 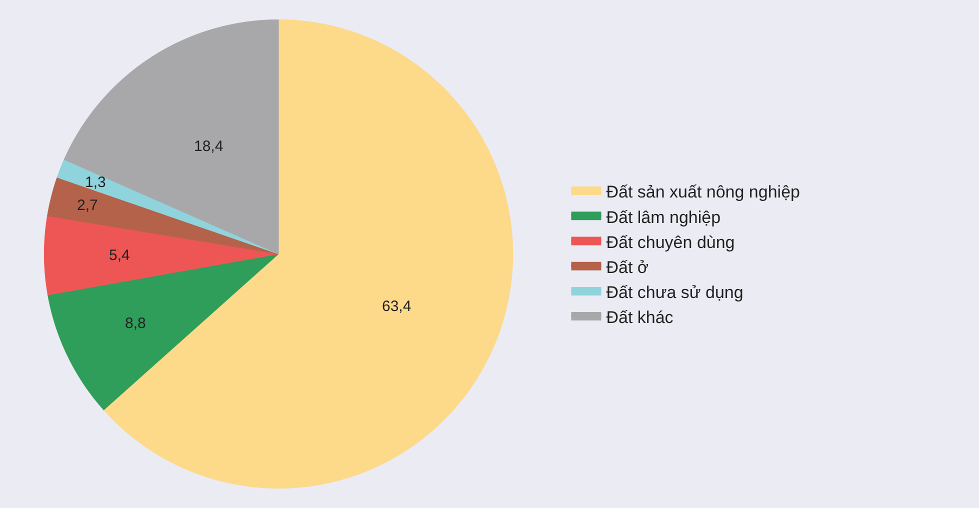 What do you see at coordinates (135, 323) in the screenshot?
I see `data-label: 8,8` at bounding box center [135, 323].